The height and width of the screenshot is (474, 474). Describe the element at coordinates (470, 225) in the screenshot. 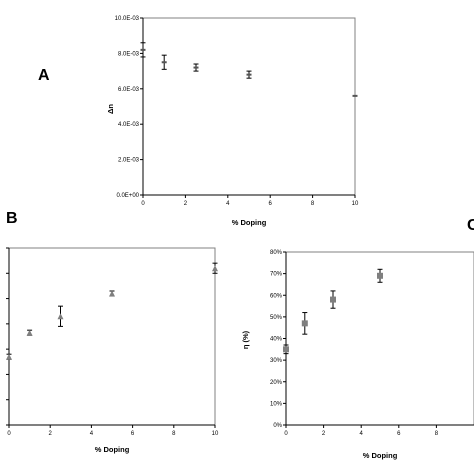

I see `panel-label-c: C` at that location.